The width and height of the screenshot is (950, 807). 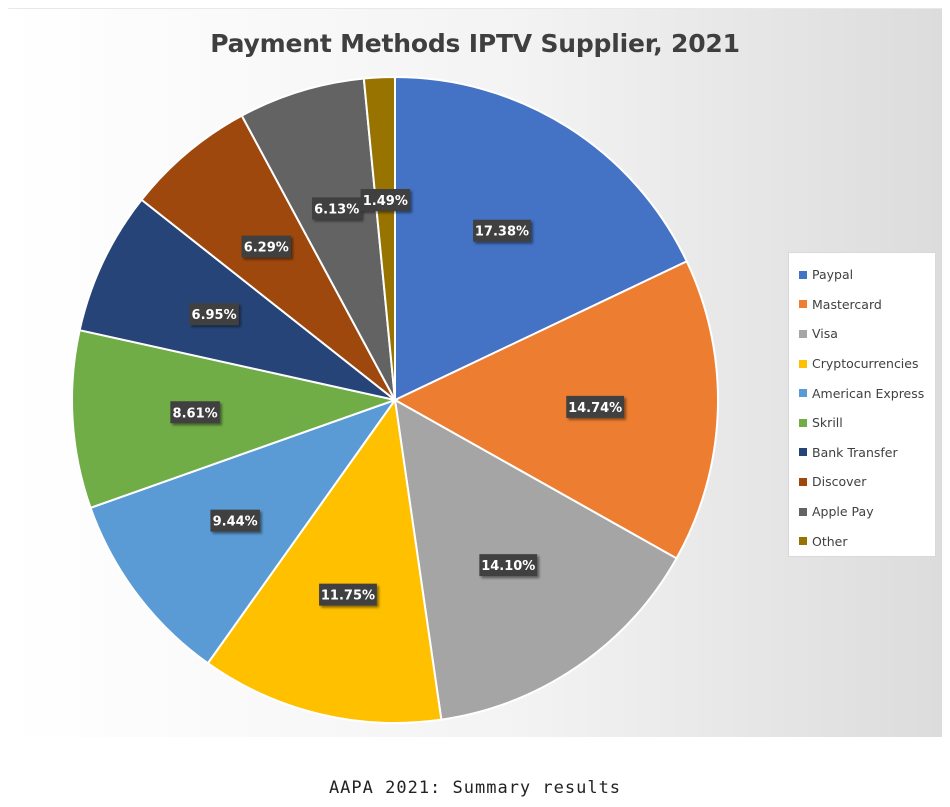 I want to click on data-label-cryptocurrencies: 11.75%, so click(x=348, y=594).